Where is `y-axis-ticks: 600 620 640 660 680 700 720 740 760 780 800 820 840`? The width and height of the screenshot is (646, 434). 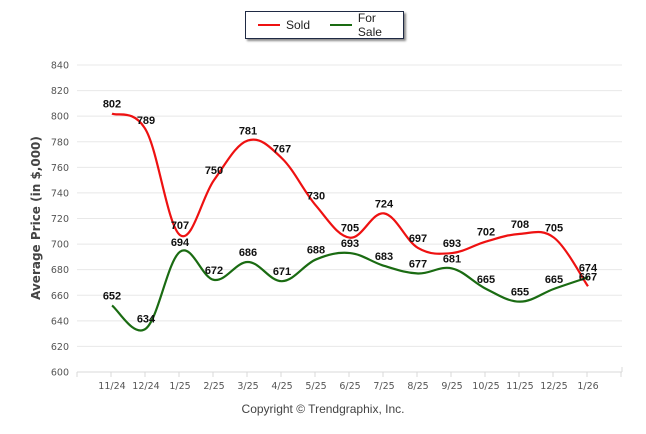
y-axis-ticks: 600 620 640 660 680 700 720 740 760 780 800 820 840 is located at coordinates (60, 220).